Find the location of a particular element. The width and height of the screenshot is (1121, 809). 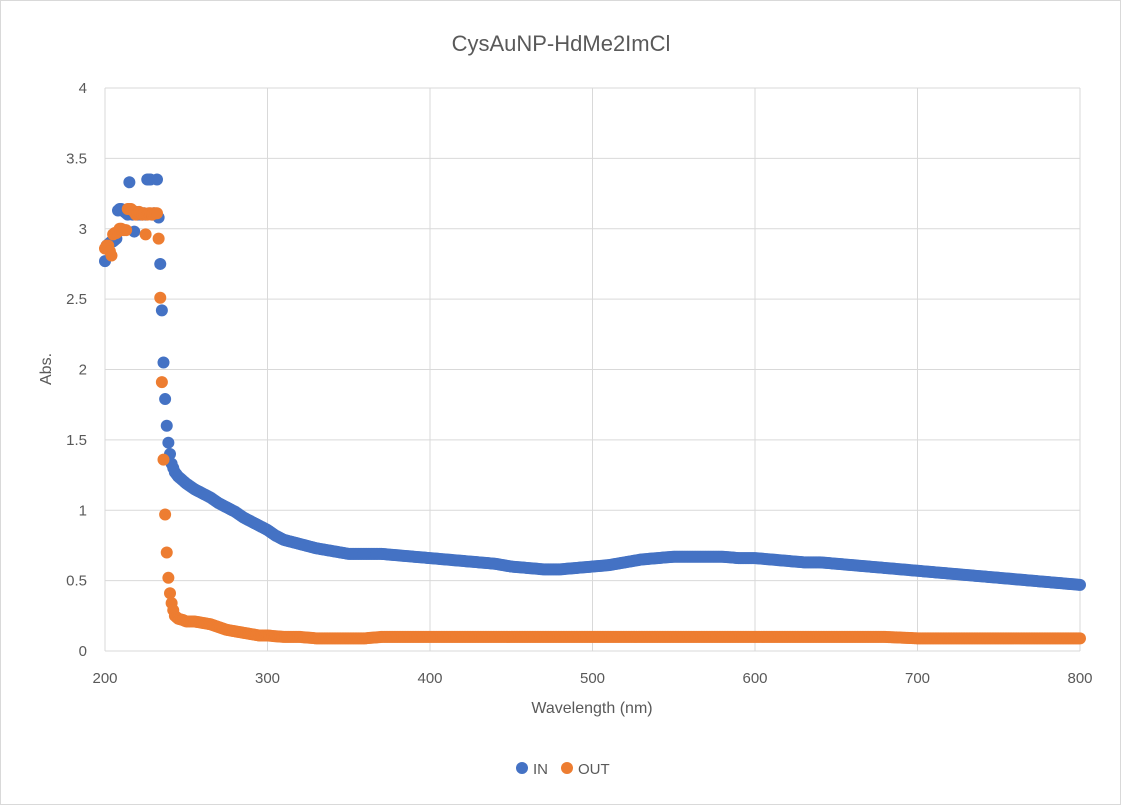

y-tick-label: 3 is located at coordinates (83, 229).